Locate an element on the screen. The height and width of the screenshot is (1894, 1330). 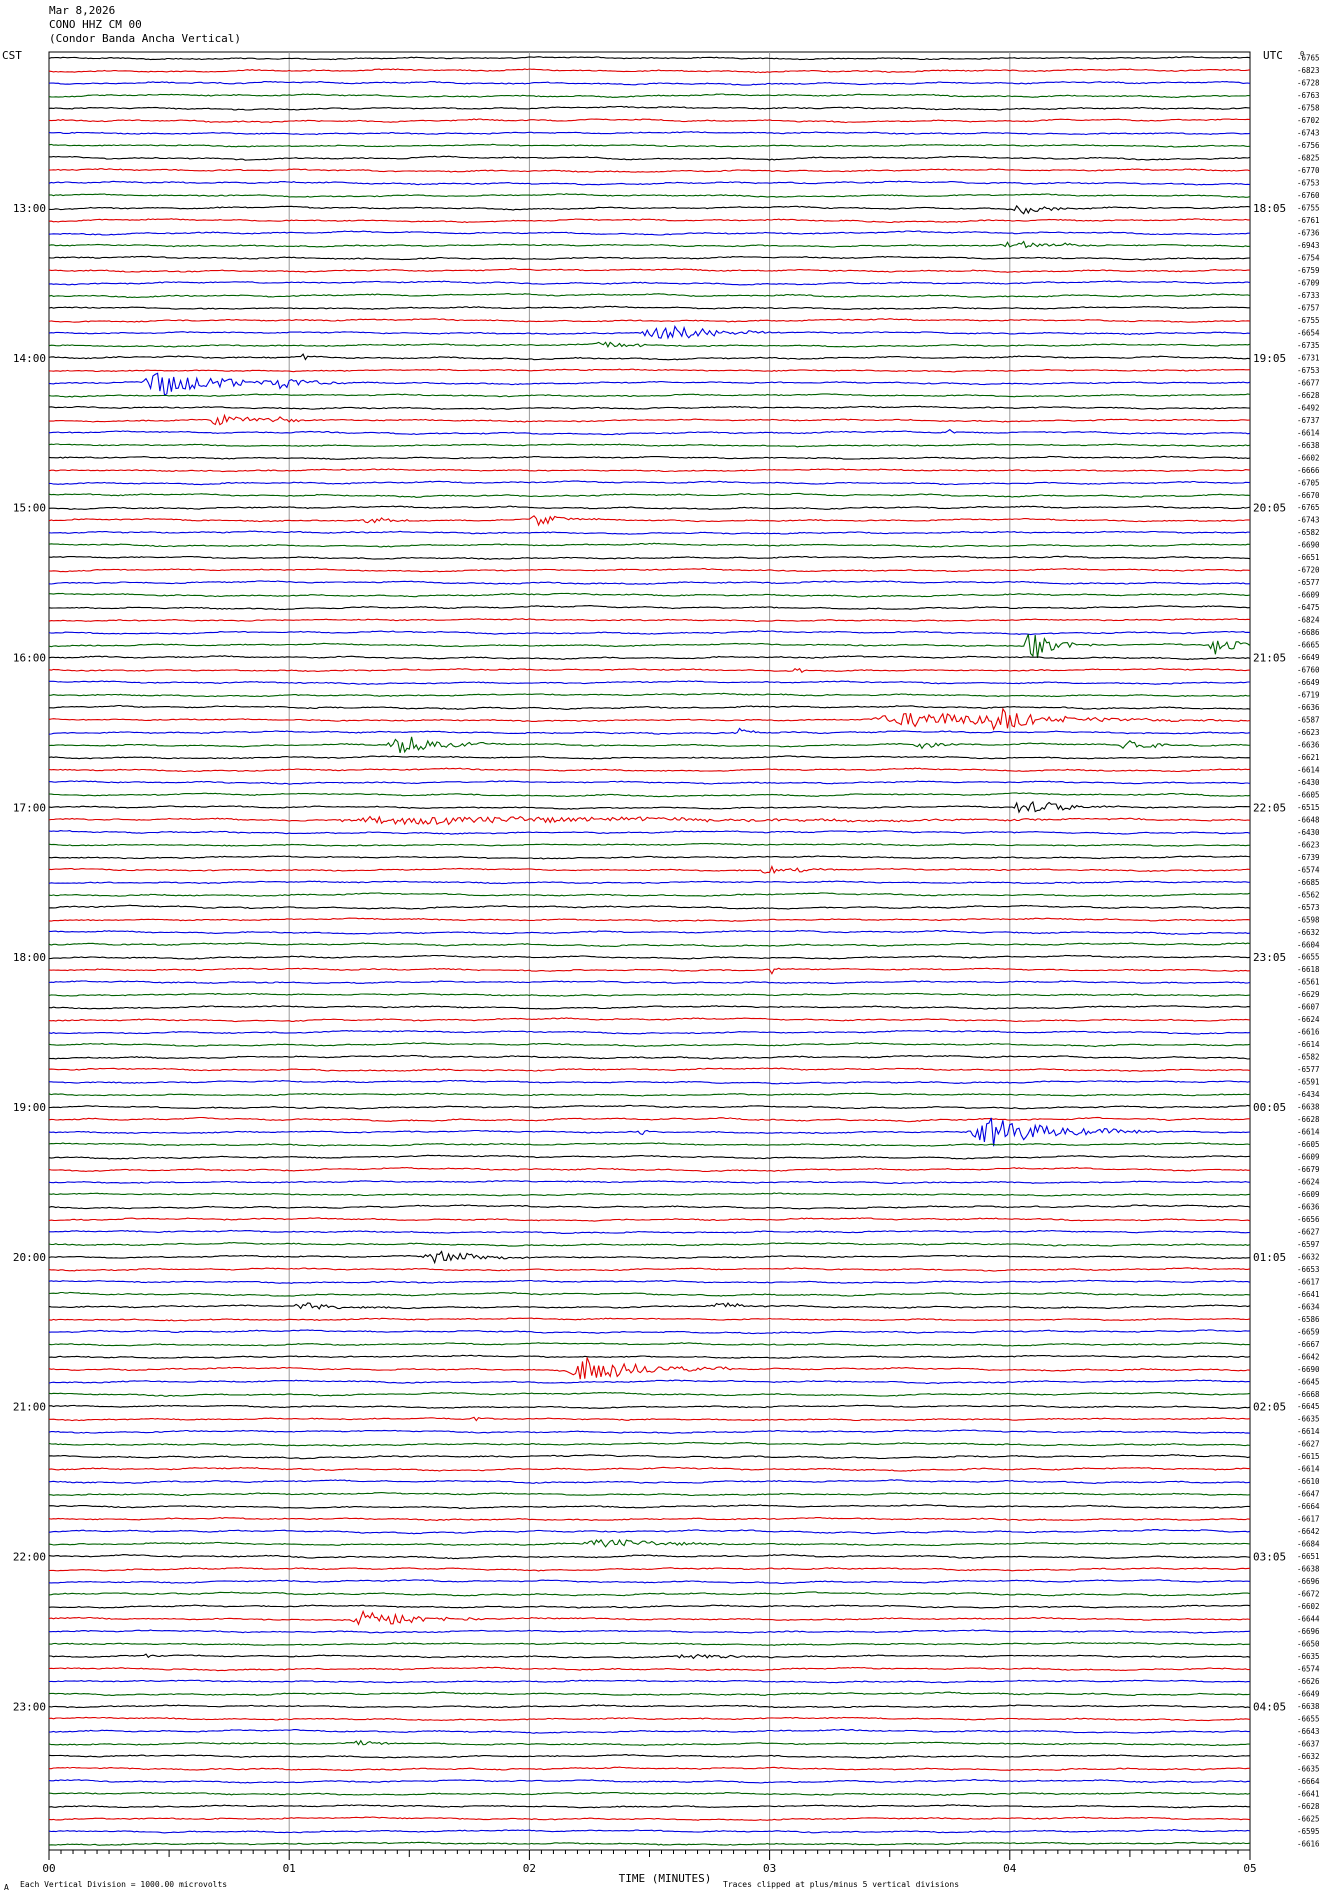
trace-offset-label: -6823 is located at coordinates (1308, 70).